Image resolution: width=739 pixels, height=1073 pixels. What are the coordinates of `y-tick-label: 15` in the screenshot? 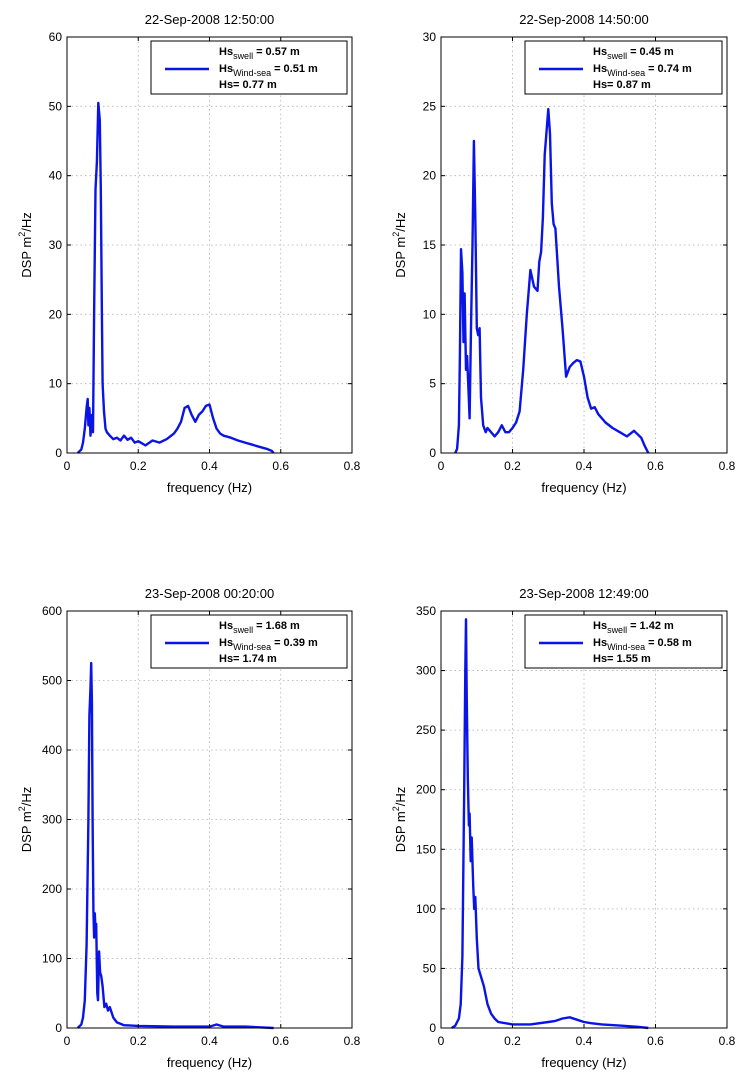 It's located at (430, 245).